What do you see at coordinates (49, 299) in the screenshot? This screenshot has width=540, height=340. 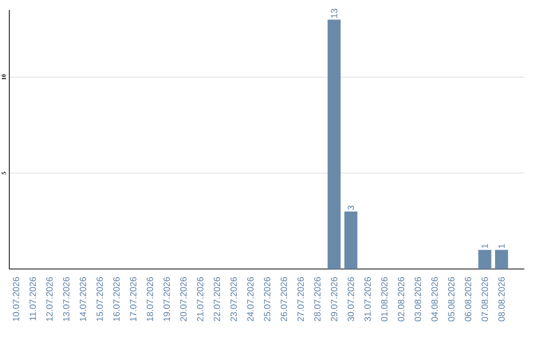 I see `x-tick-label: 12.07.2026` at bounding box center [49, 299].